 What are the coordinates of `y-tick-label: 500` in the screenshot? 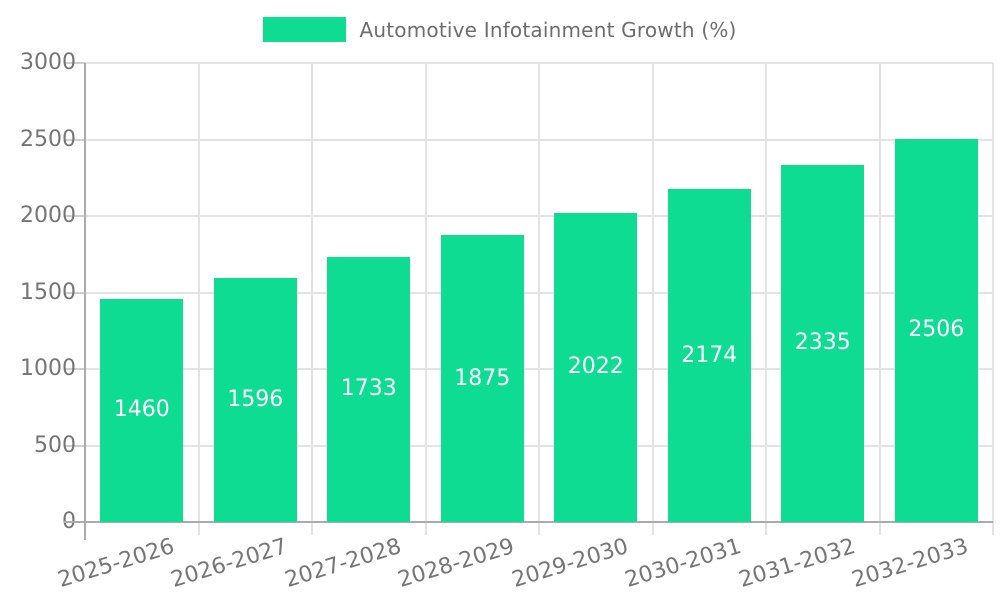 It's located at (55, 445).